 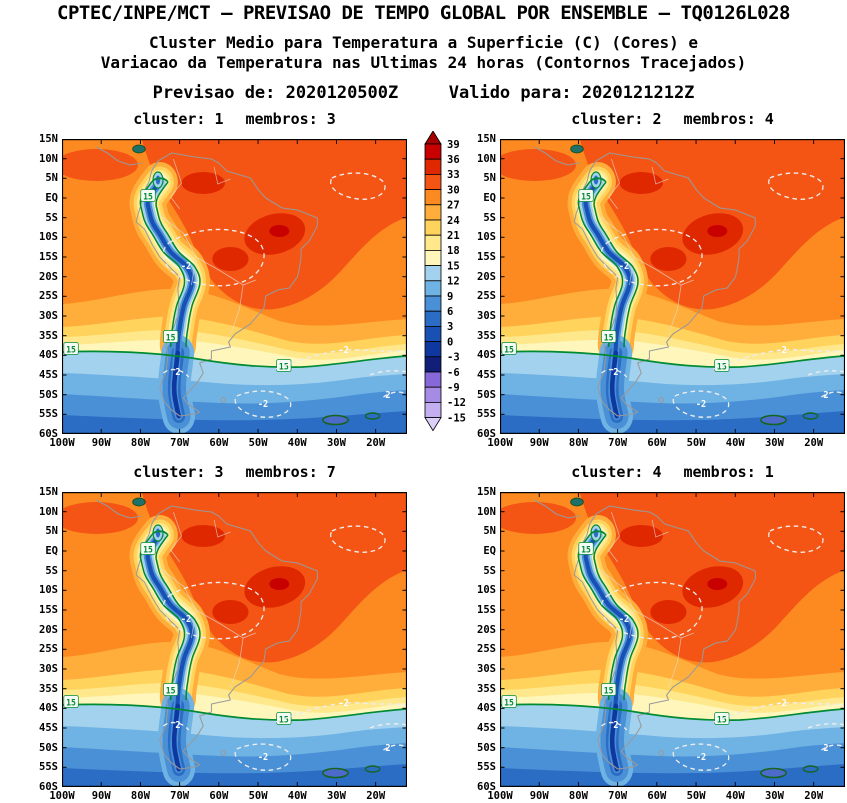 I want to click on lat-tick-label: 5N, so click(x=489, y=531).